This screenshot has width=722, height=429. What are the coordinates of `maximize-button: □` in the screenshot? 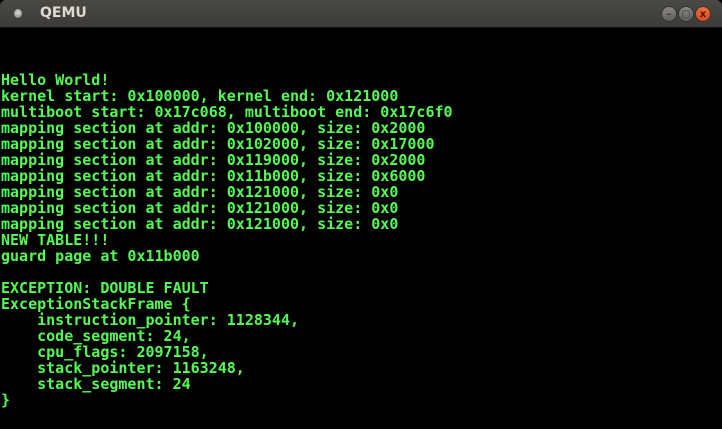 It's located at (686, 14).